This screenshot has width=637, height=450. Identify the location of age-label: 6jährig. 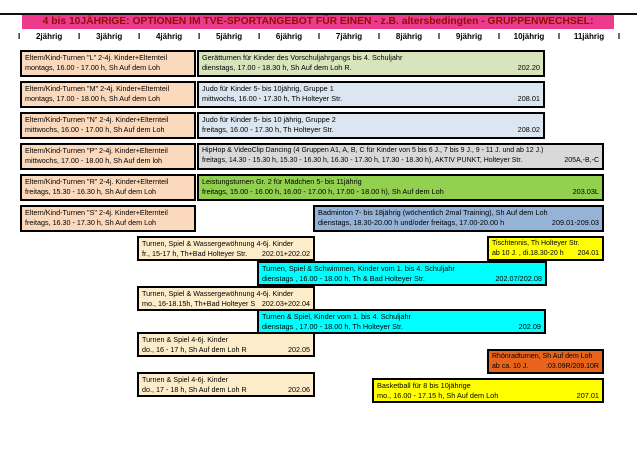
(289, 36).